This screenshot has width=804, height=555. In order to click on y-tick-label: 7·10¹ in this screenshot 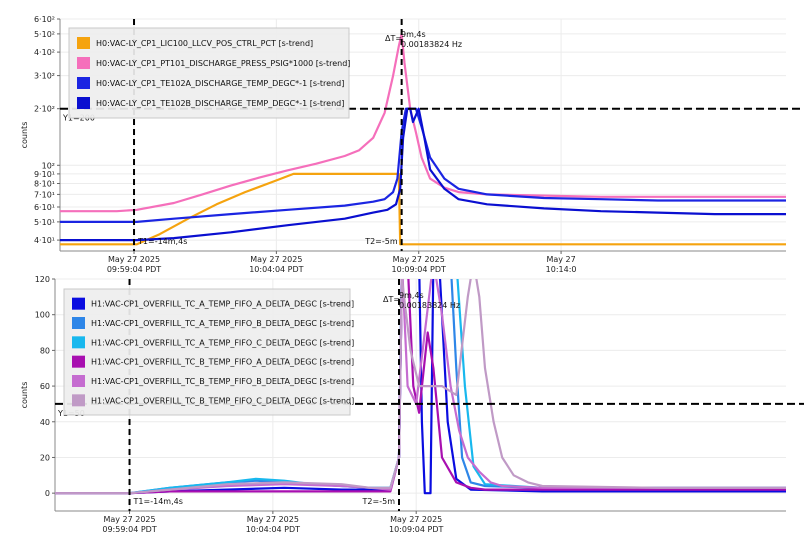, I will do `click(44, 194)`.